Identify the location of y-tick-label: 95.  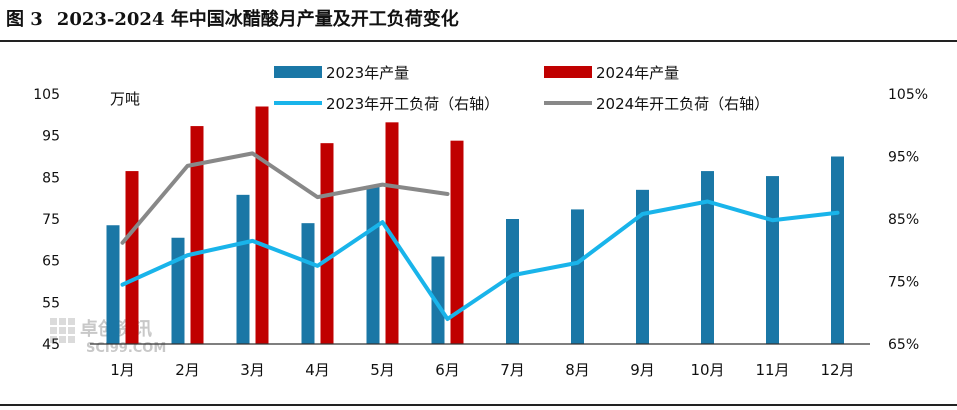
(51, 137).